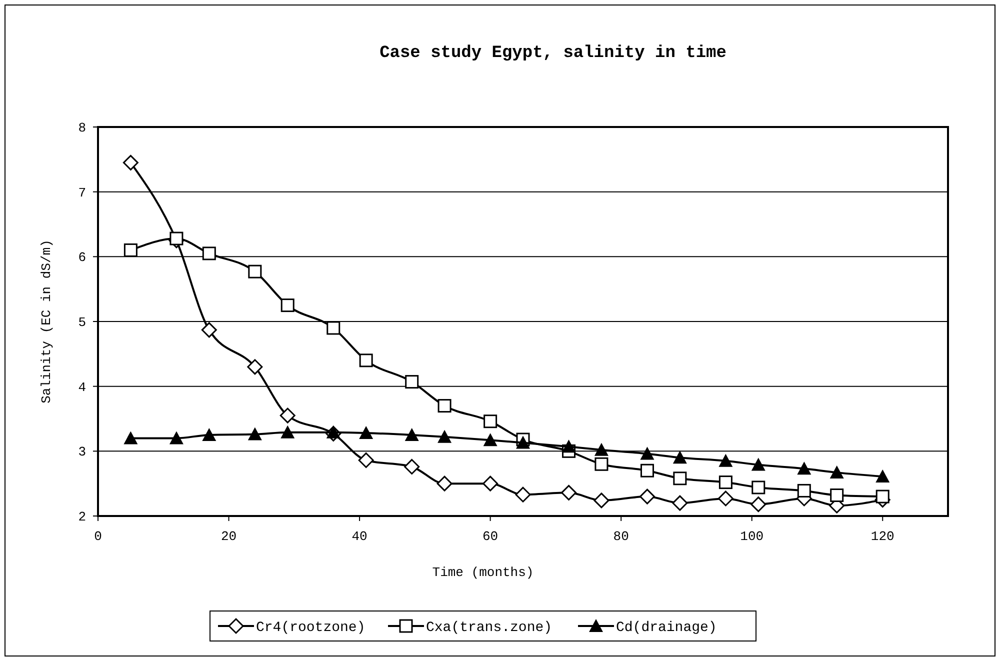 This screenshot has width=1000, height=661. Describe the element at coordinates (489, 628) in the screenshot. I see `legend-label: Cxa(trans.zone)` at that location.